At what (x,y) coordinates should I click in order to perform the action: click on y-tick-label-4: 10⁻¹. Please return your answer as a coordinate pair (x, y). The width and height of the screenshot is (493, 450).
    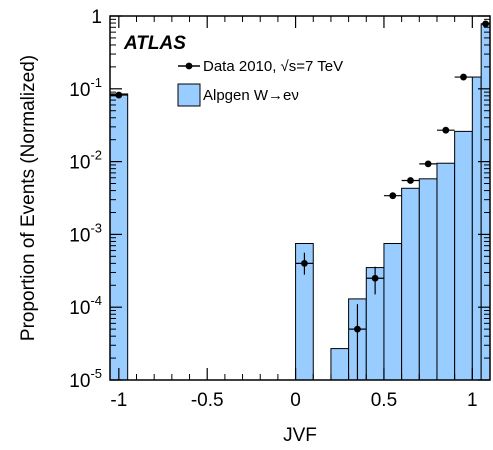
    Looking at the image, I should click on (85, 88).